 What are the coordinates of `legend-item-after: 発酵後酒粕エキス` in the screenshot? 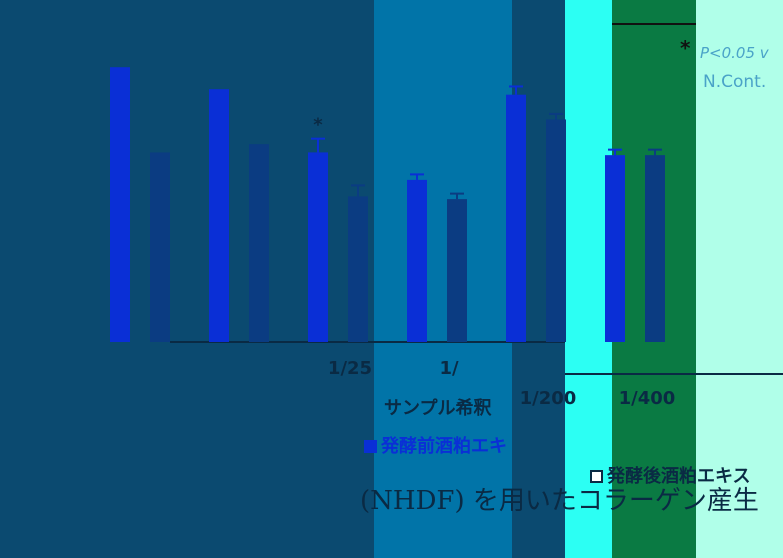 It's located at (686, 475).